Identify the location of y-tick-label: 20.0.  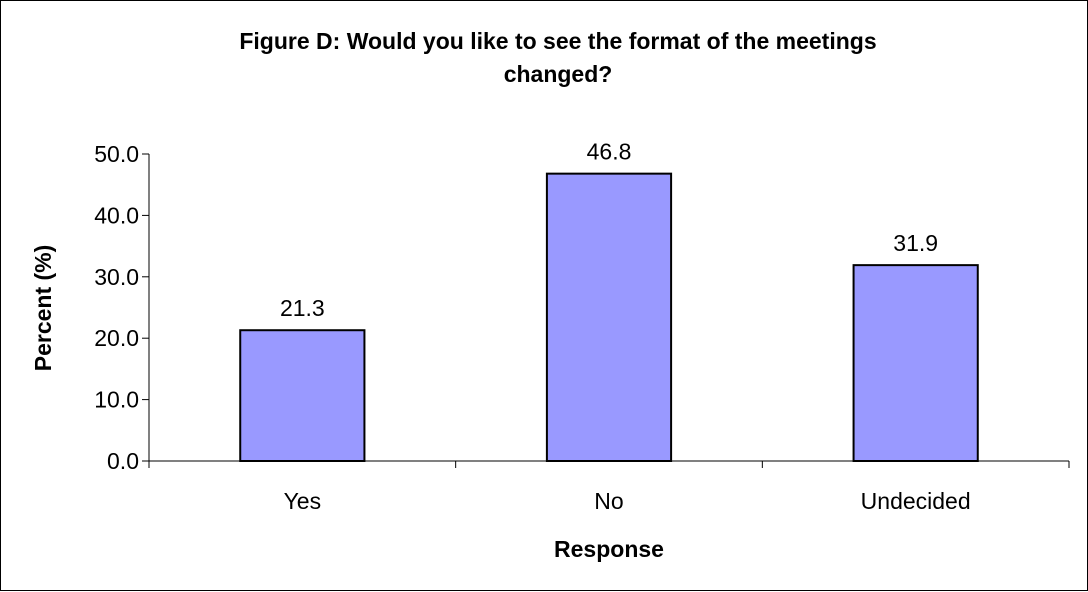
(116, 338).